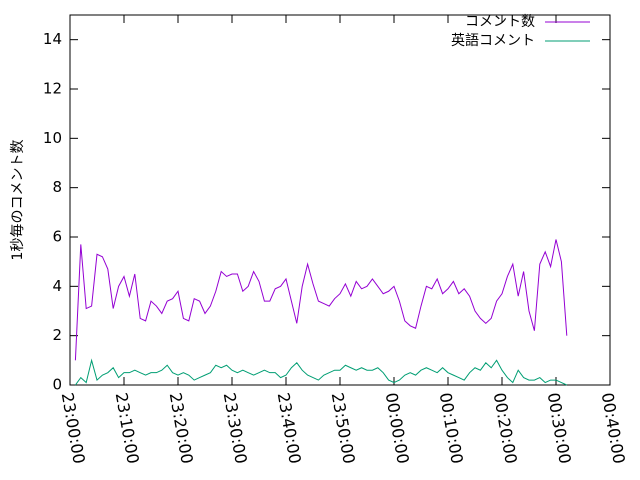  What do you see at coordinates (57, 286) in the screenshot?
I see `y-tick-label: 4` at bounding box center [57, 286].